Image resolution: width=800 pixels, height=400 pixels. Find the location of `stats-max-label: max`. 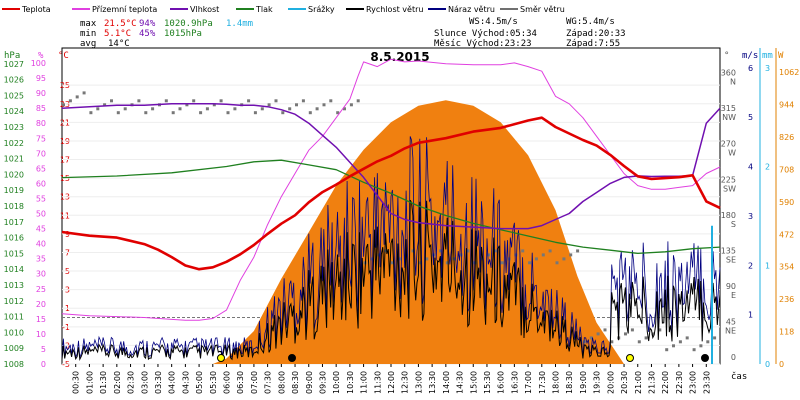

stats-max-label: max is located at coordinates (88, 24).